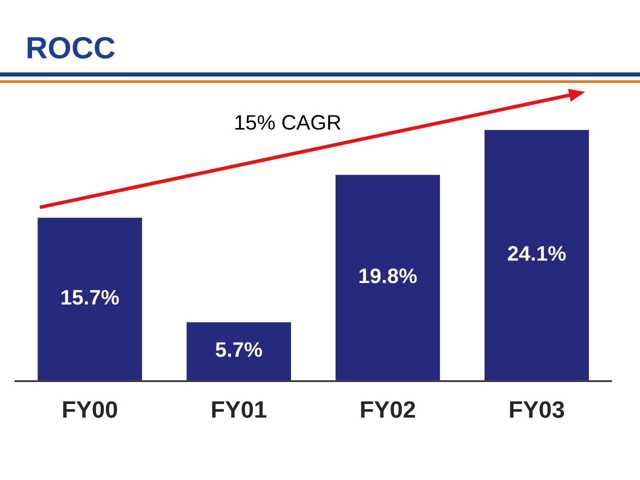 Image resolution: width=640 pixels, height=480 pixels. What do you see at coordinates (288, 122) in the screenshot?
I see `annotation: 15% CAGR` at bounding box center [288, 122].